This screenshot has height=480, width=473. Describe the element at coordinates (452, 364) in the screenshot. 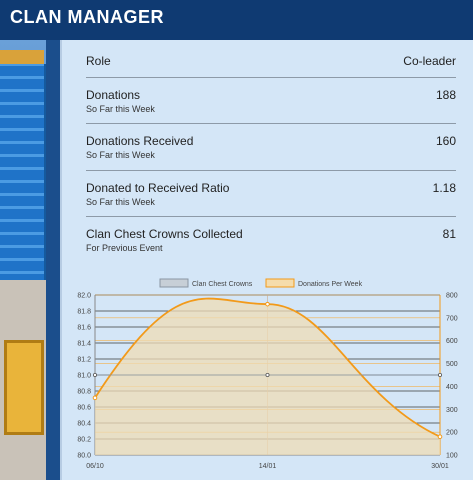

I see `y-right-tick-label: 500` at that location.